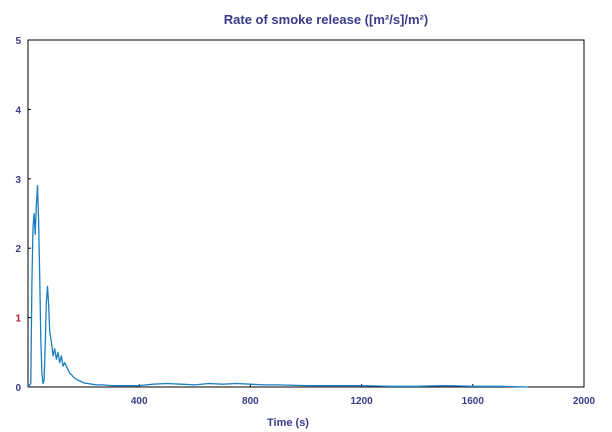 The height and width of the screenshot is (432, 612). I want to click on y-tick-label: 3, so click(18, 180).